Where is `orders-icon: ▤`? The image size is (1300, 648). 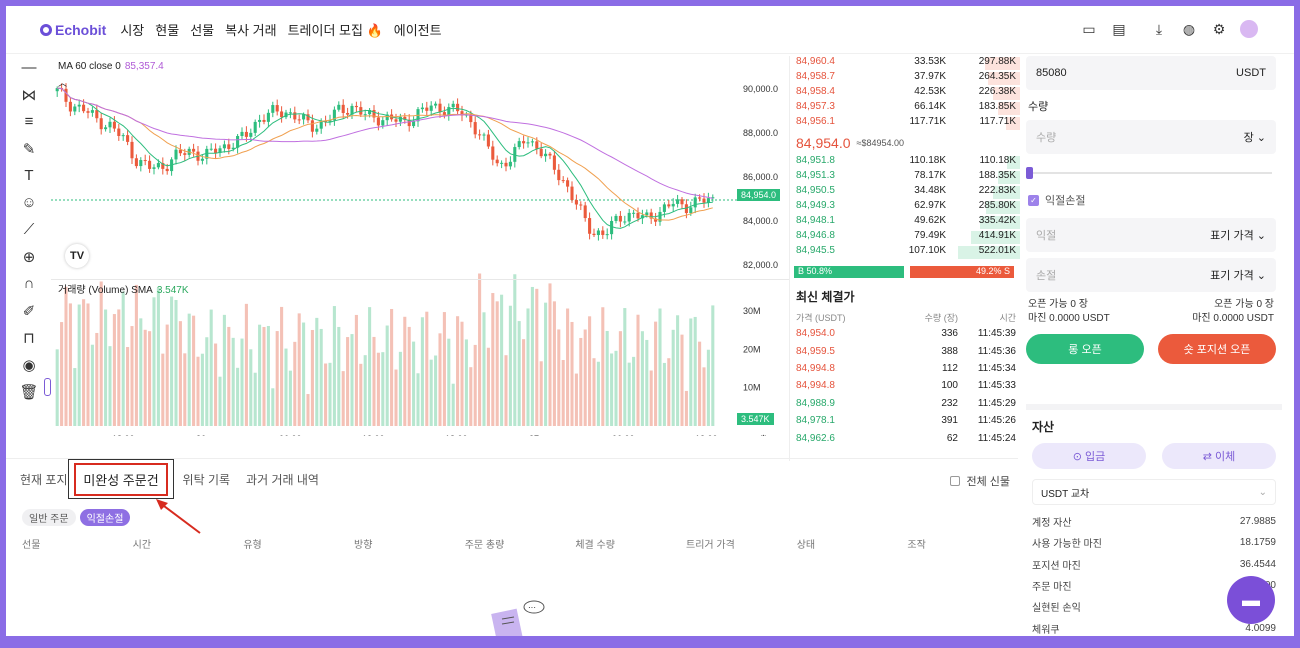 orders-icon: ▤ is located at coordinates (1119, 28).